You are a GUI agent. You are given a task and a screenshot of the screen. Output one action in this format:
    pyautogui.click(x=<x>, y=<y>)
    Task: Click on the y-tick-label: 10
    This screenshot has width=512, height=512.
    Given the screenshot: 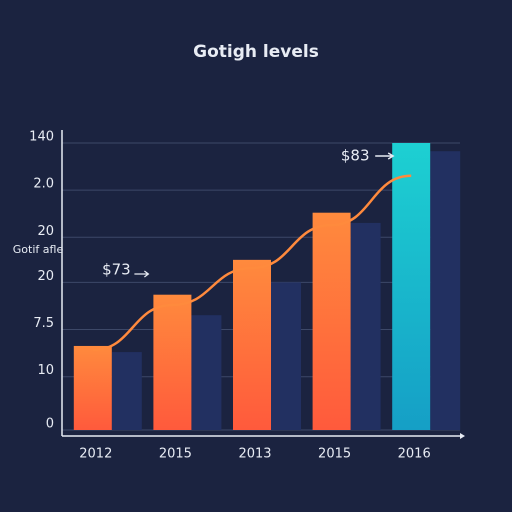 What is the action you would take?
    pyautogui.click(x=45, y=370)
    